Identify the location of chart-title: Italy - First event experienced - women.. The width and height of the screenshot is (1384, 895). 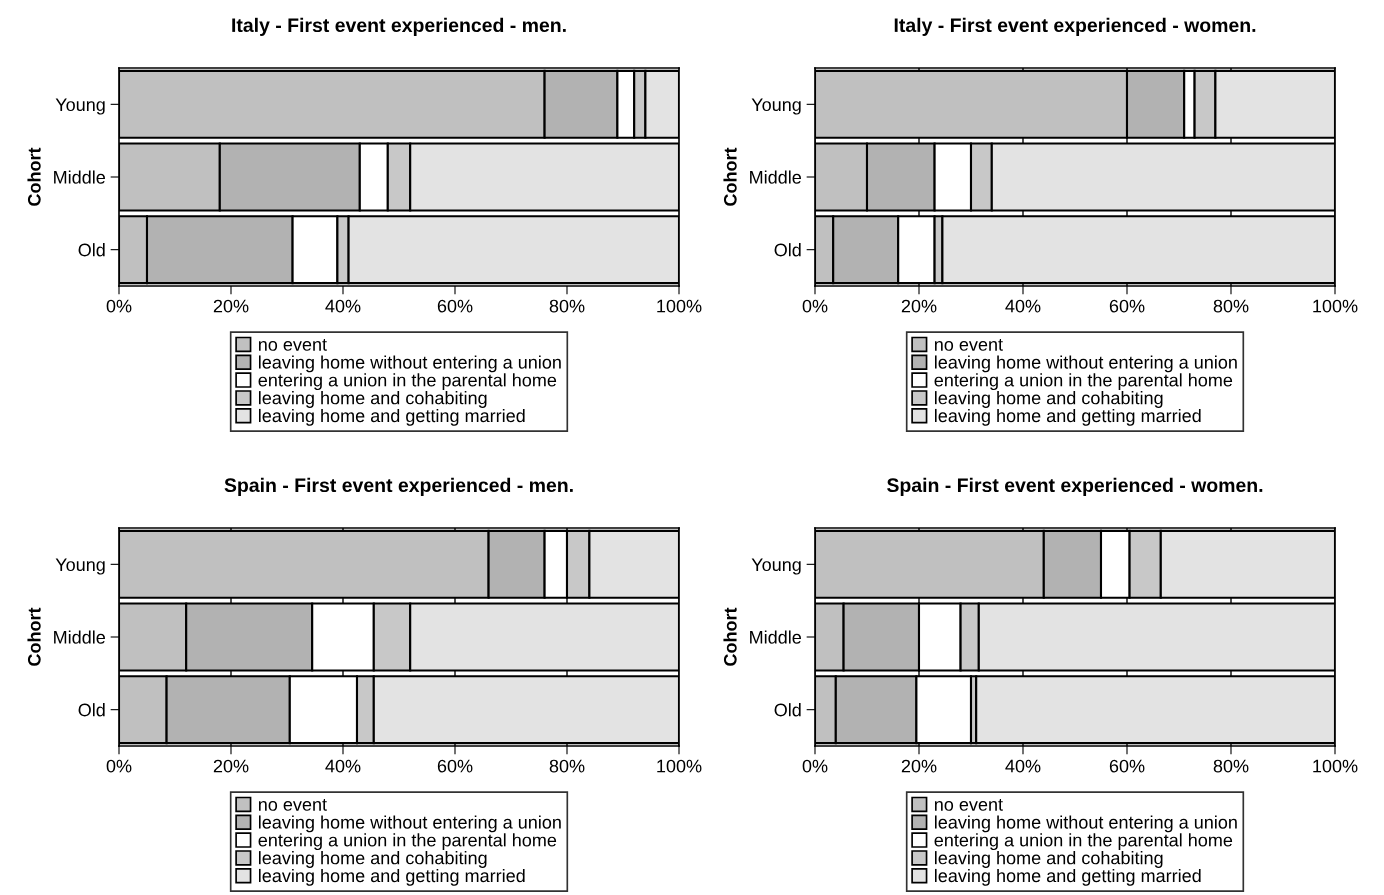
(1075, 26).